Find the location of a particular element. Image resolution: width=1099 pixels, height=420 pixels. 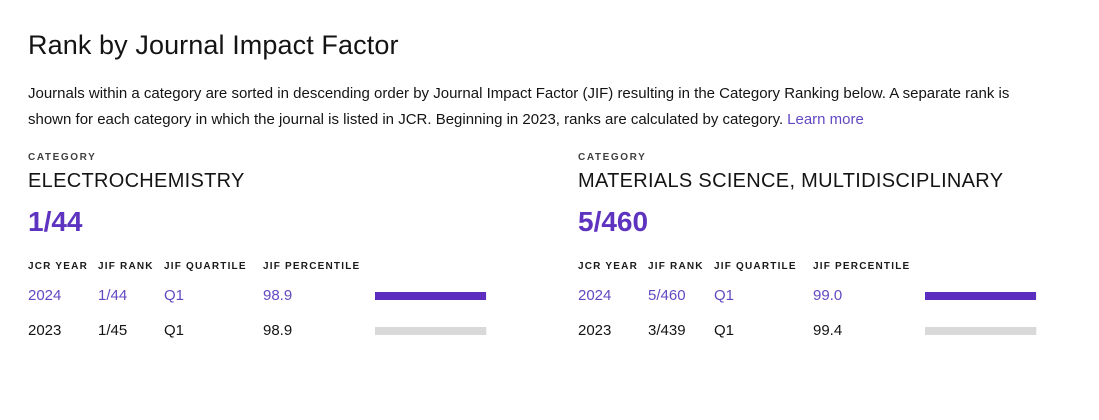

learn-more-link: Learn more is located at coordinates (825, 119).